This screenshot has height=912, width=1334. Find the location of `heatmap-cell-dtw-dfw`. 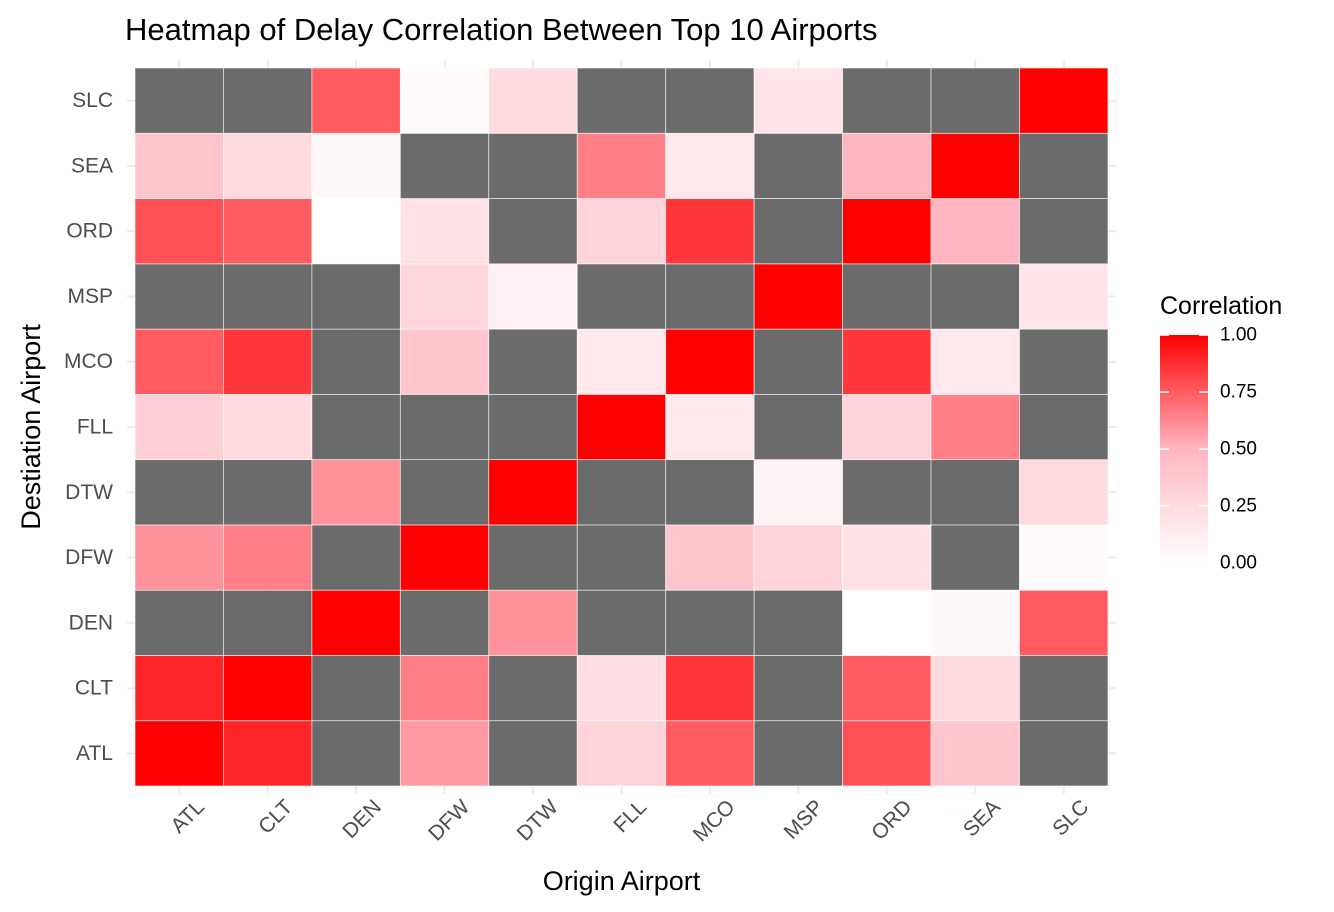

heatmap-cell-dtw-dfw is located at coordinates (533, 557).